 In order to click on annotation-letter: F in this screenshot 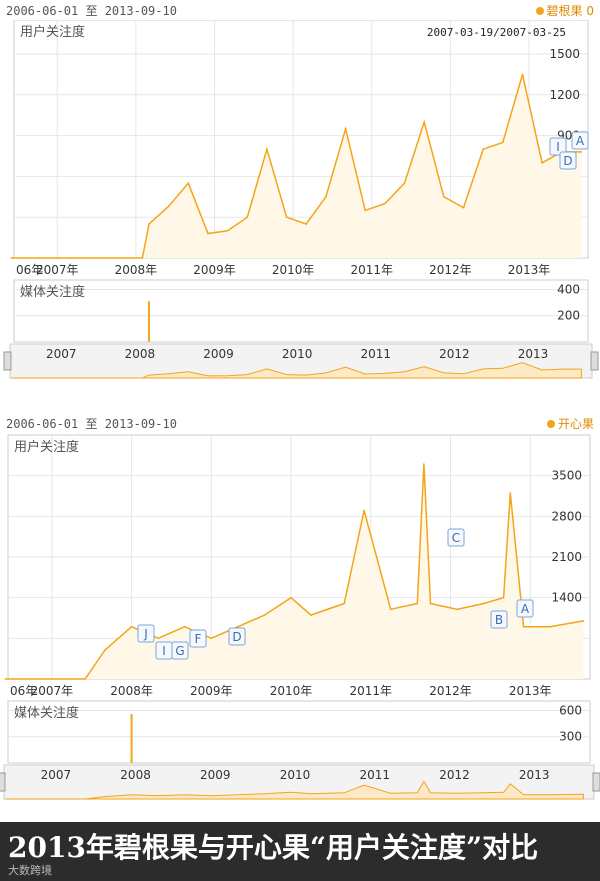, I will do `click(198, 639)`.